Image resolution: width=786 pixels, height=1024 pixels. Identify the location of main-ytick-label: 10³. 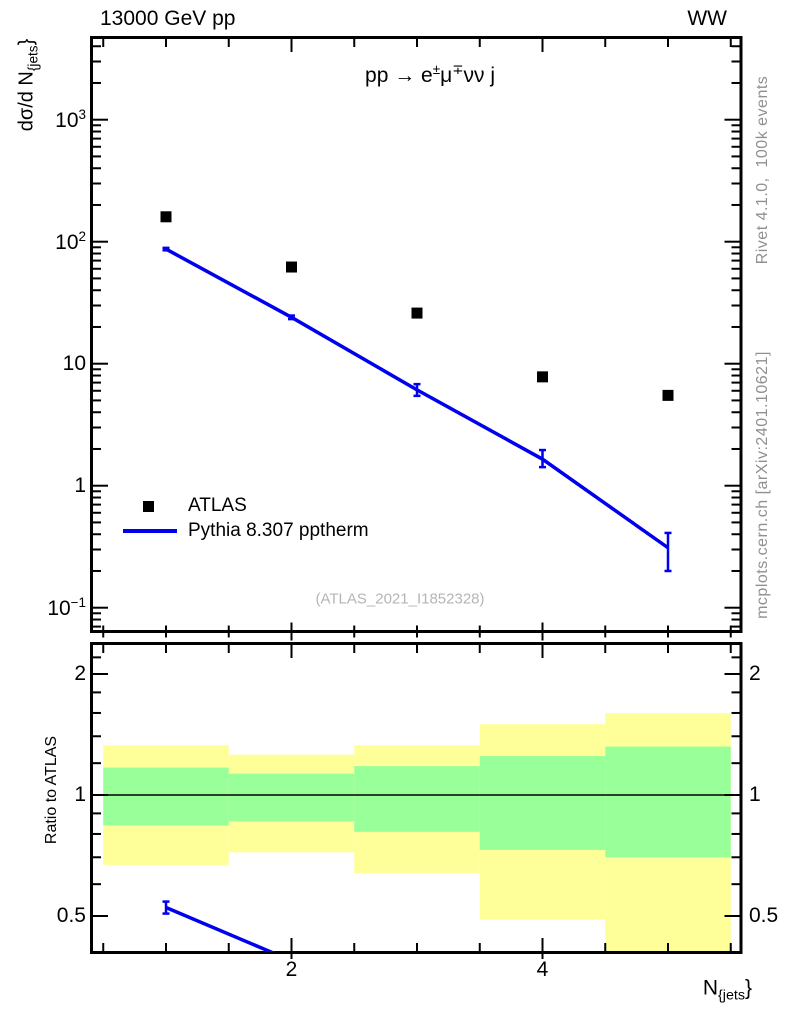
(70, 119).